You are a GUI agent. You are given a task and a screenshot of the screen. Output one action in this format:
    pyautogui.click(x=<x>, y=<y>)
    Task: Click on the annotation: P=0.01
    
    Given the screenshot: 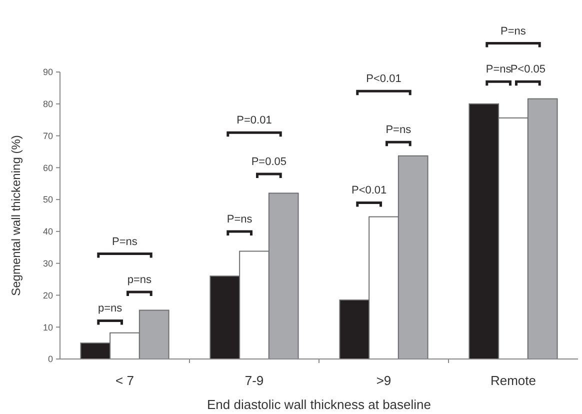 What is the action you would take?
    pyautogui.click(x=254, y=120)
    